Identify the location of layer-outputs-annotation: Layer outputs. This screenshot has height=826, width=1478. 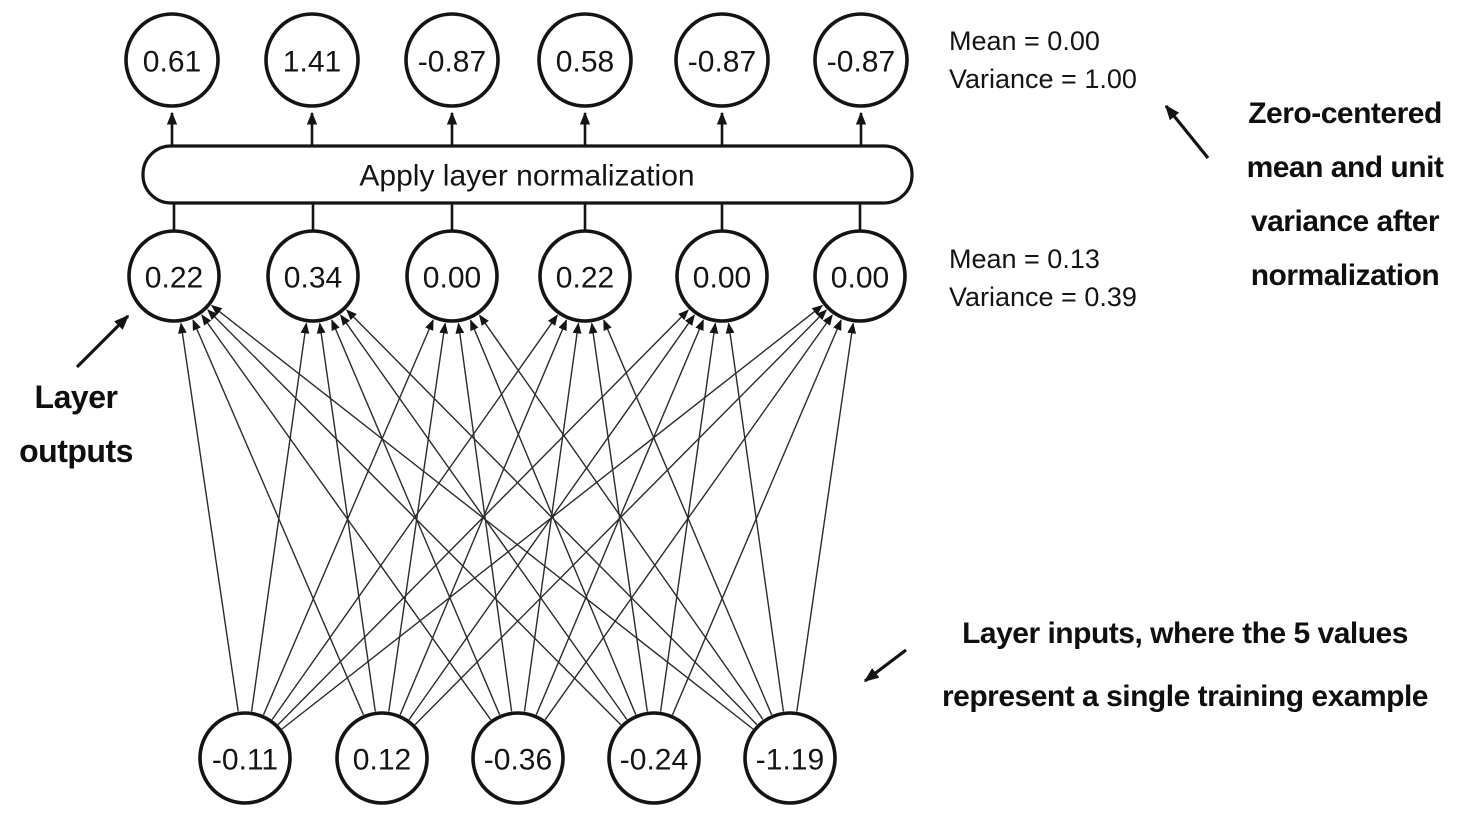
(76, 391).